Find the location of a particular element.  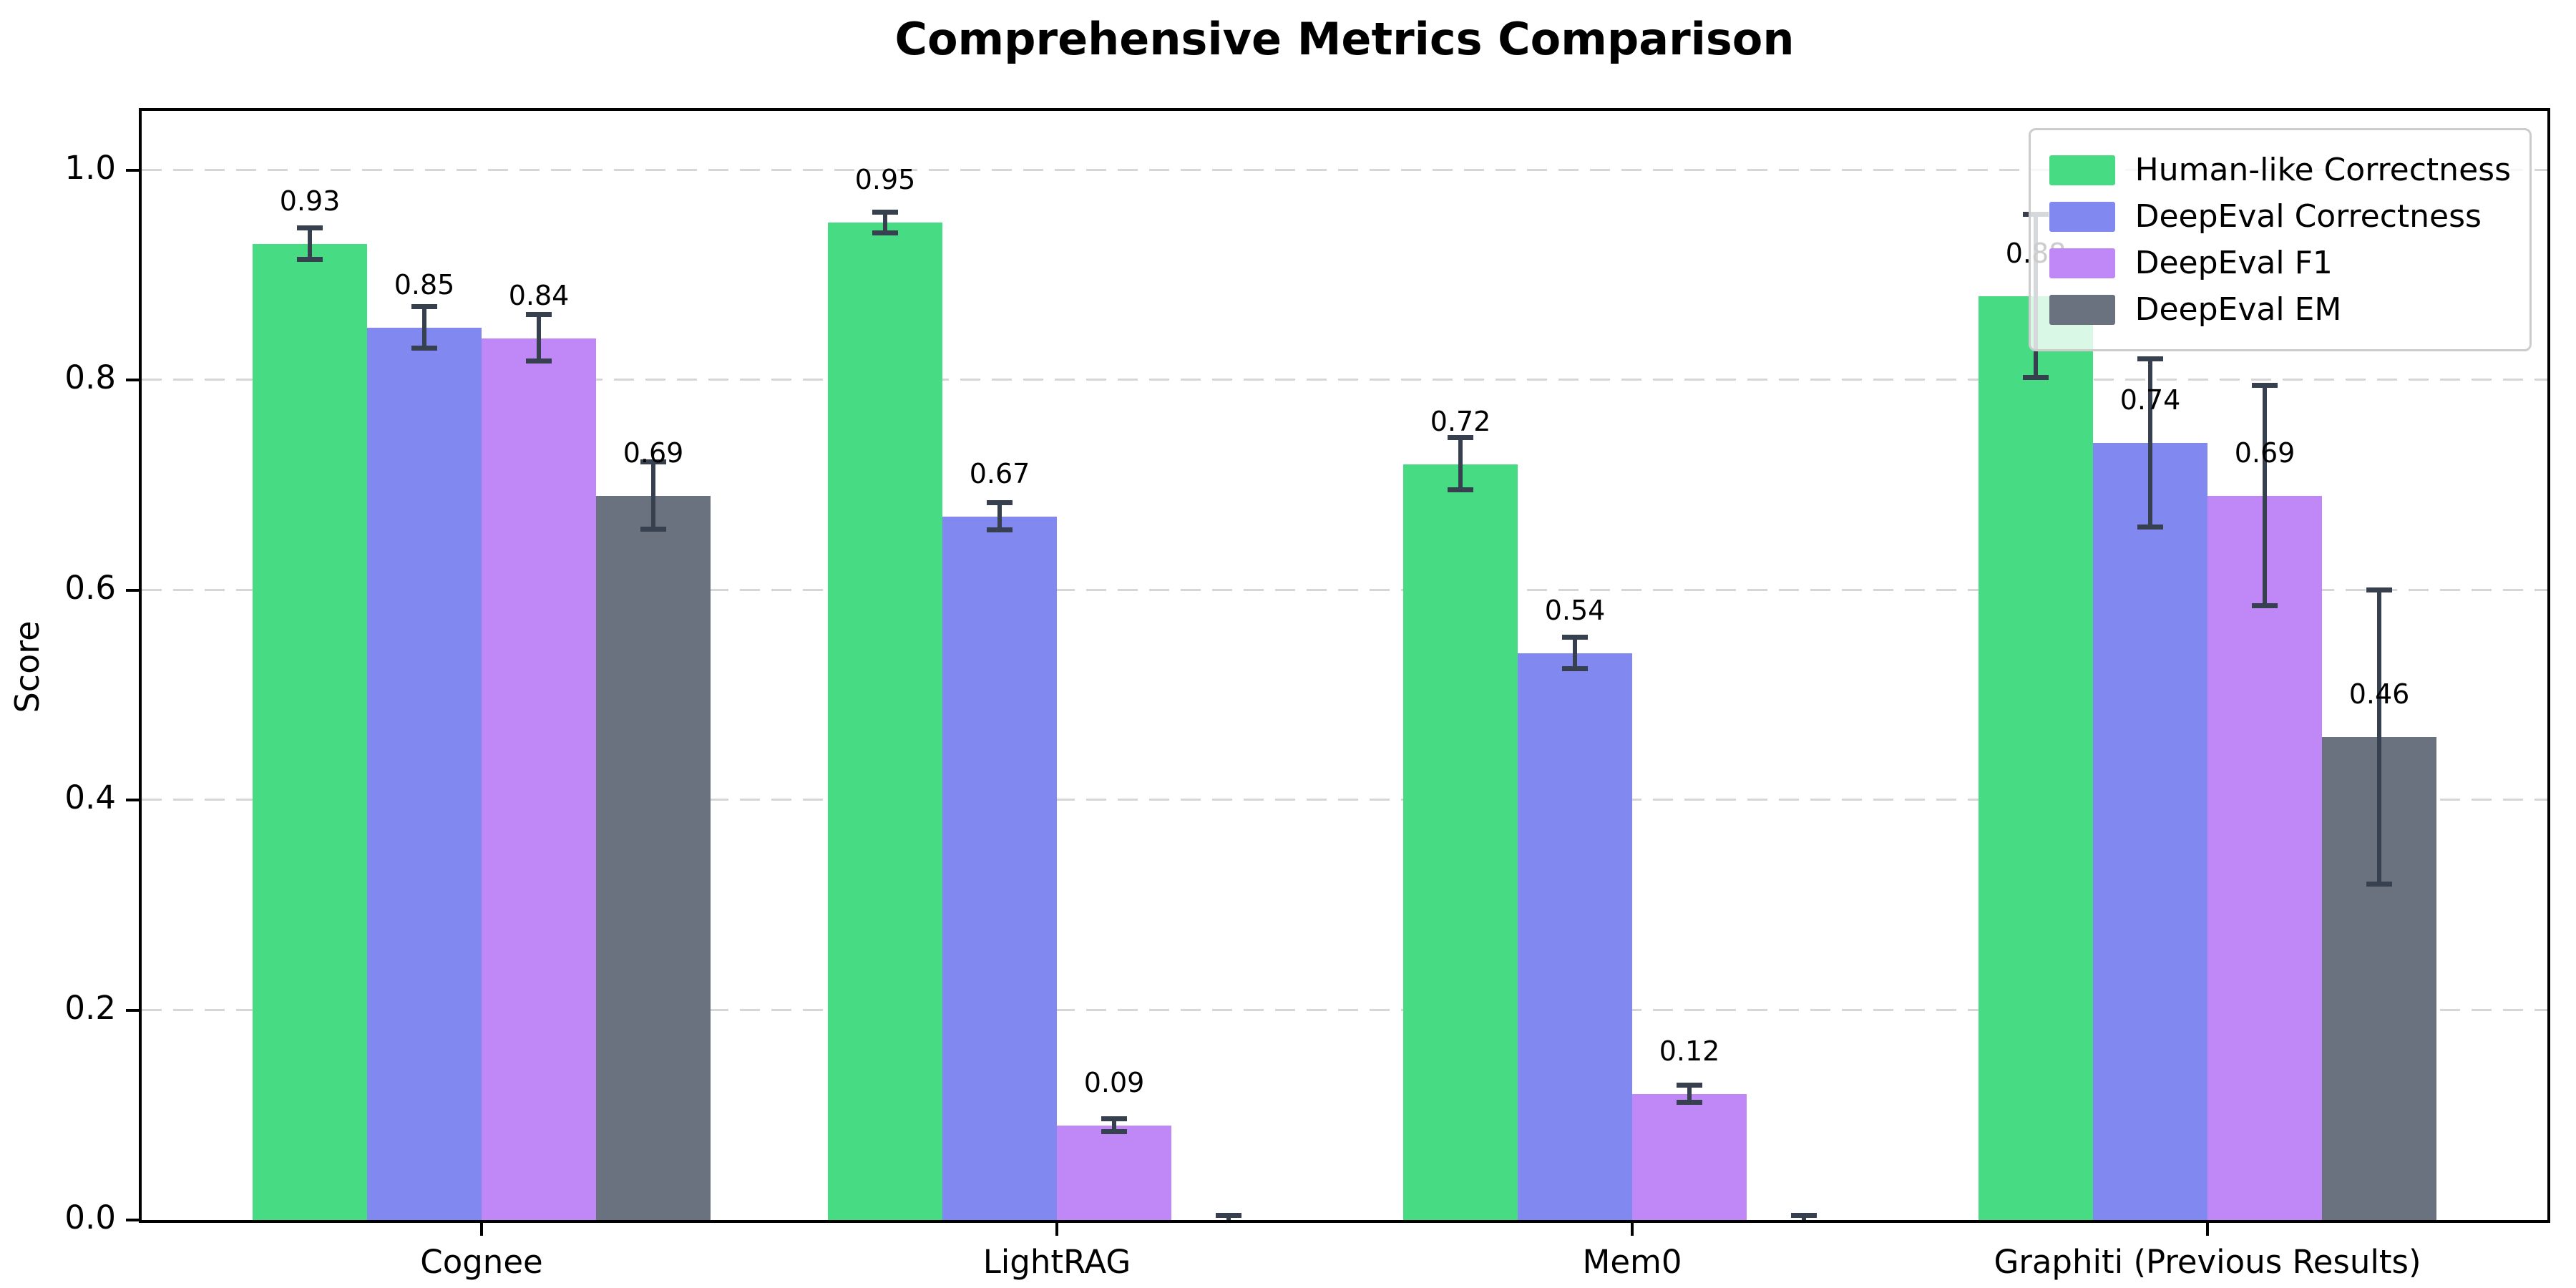

y-tick-label: 0.4 is located at coordinates (90, 798).